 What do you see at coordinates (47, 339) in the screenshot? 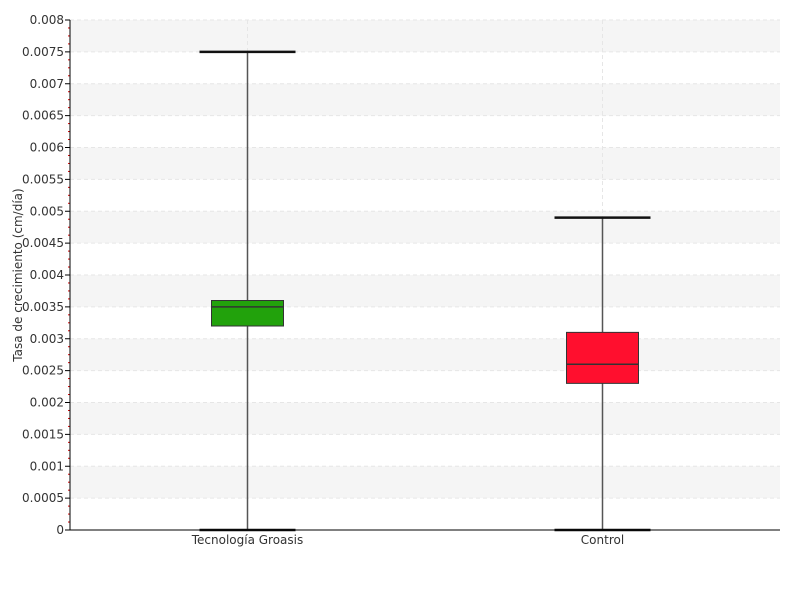
I see `y-tick-label: 0.003` at bounding box center [47, 339].